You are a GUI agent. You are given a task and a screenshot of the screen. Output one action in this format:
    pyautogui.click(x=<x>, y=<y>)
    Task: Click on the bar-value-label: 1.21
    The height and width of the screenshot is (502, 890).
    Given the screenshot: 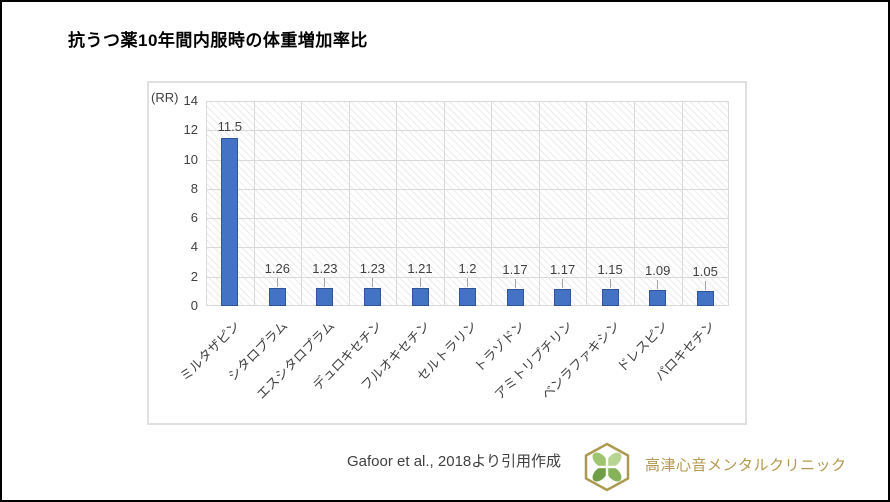 What is the action you would take?
    pyautogui.click(x=420, y=269)
    